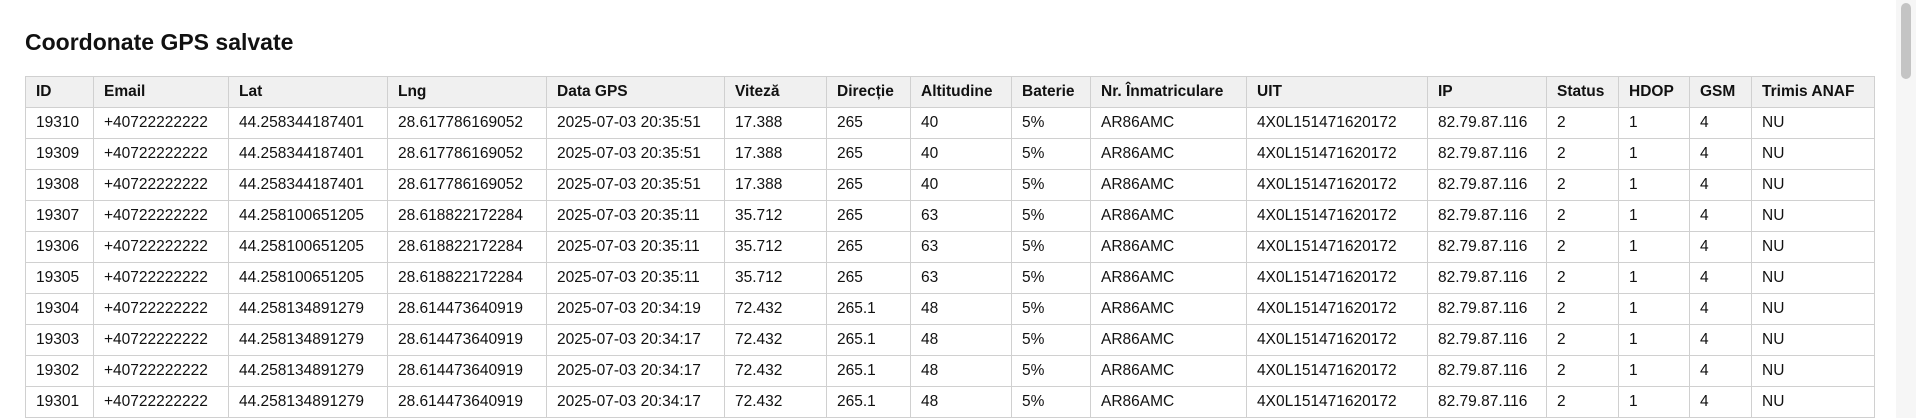 This screenshot has width=1916, height=418. What do you see at coordinates (59, 154) in the screenshot?
I see `cell-id: 19309` at bounding box center [59, 154].